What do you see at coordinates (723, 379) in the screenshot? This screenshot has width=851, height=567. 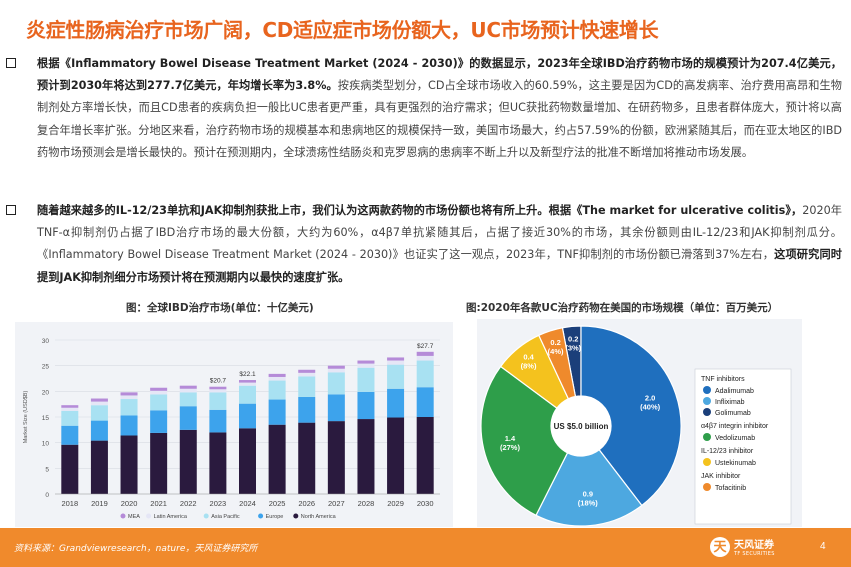 I see `legend-group-title: TNF inhibitors` at bounding box center [723, 379].